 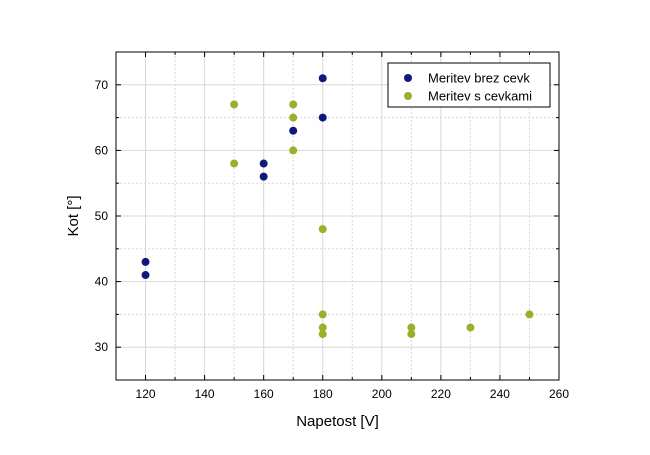 I want to click on x-tick-label: 140, so click(x=205, y=394).